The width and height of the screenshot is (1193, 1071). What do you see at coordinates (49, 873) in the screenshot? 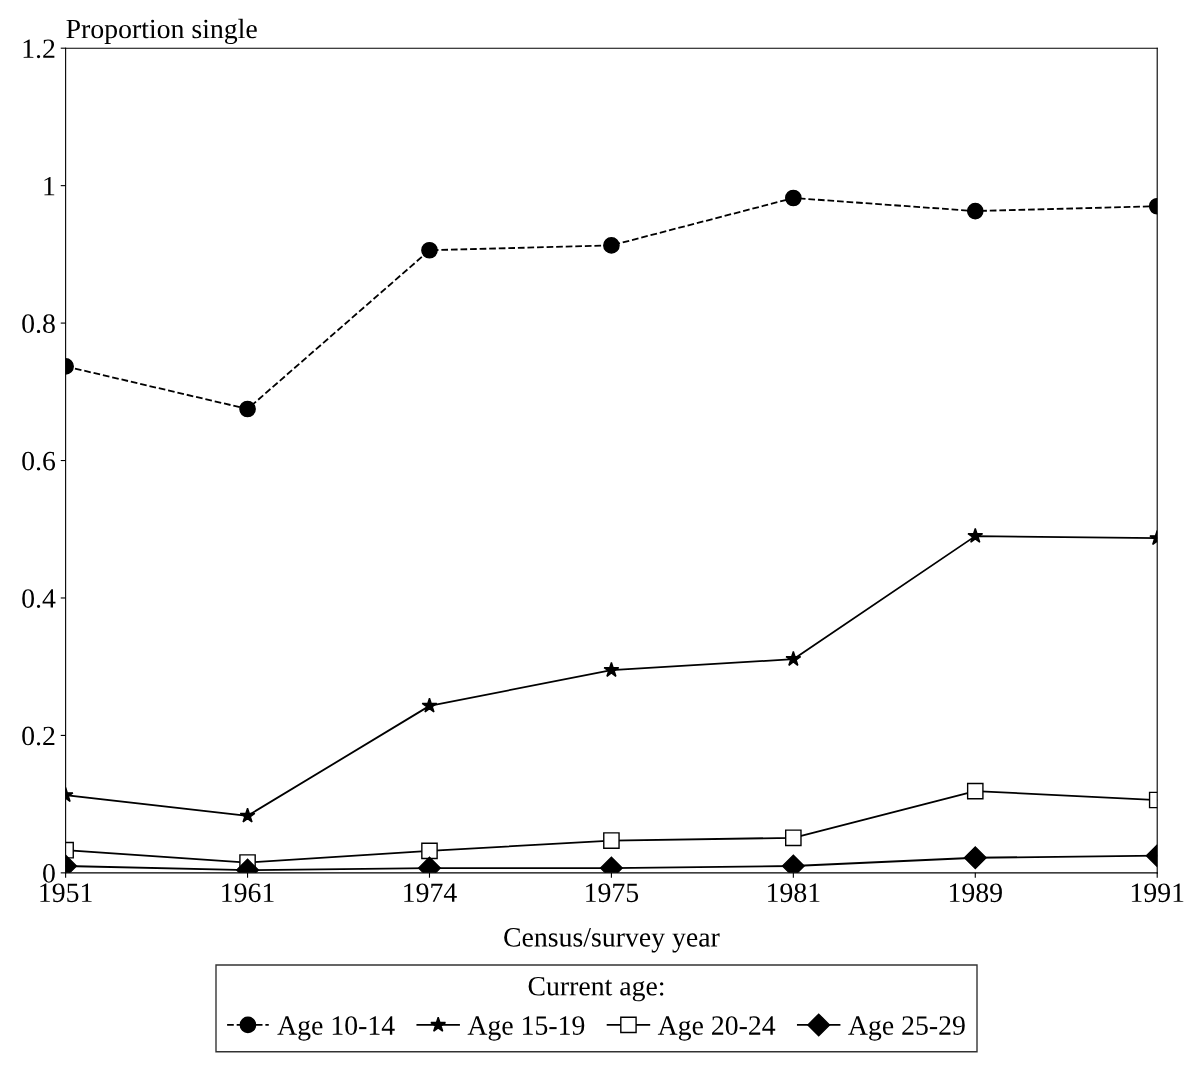
I see `y-tick-label: 0` at bounding box center [49, 873].